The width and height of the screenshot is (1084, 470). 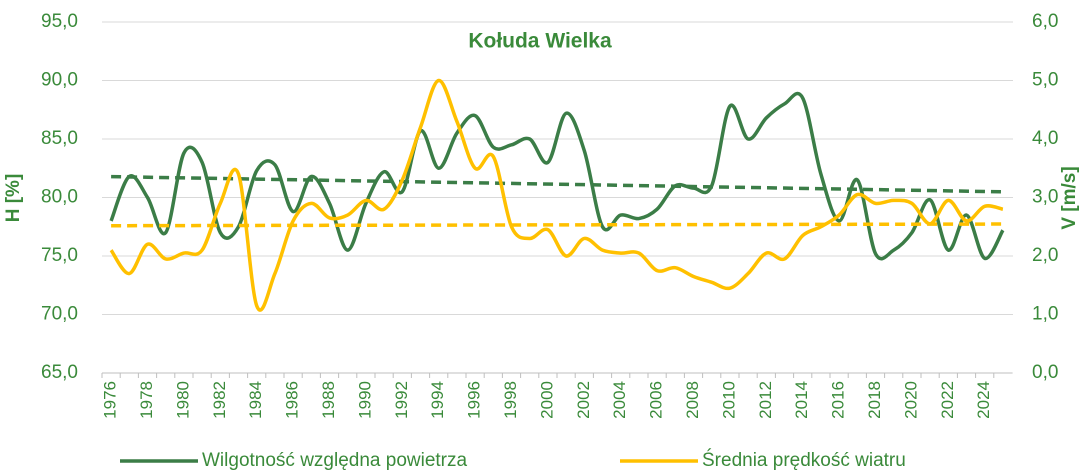 What do you see at coordinates (59, 255) in the screenshot?
I see `y-tick-label: 75,0` at bounding box center [59, 255].